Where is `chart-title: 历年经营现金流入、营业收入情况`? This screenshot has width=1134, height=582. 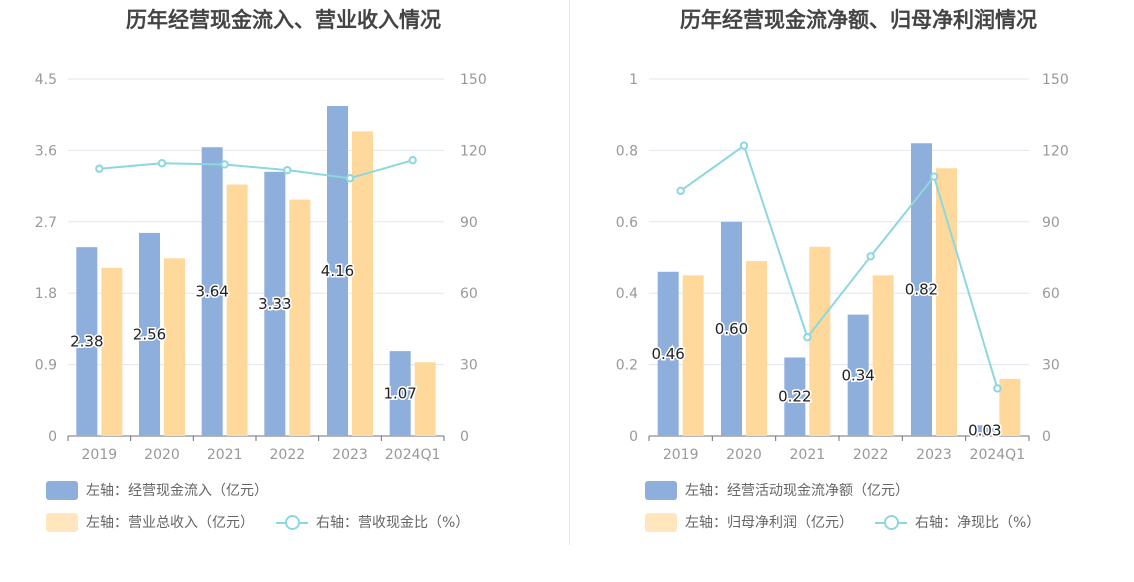
chart-title: 历年经营现金流入、营业收入情况 is located at coordinates (283, 20).